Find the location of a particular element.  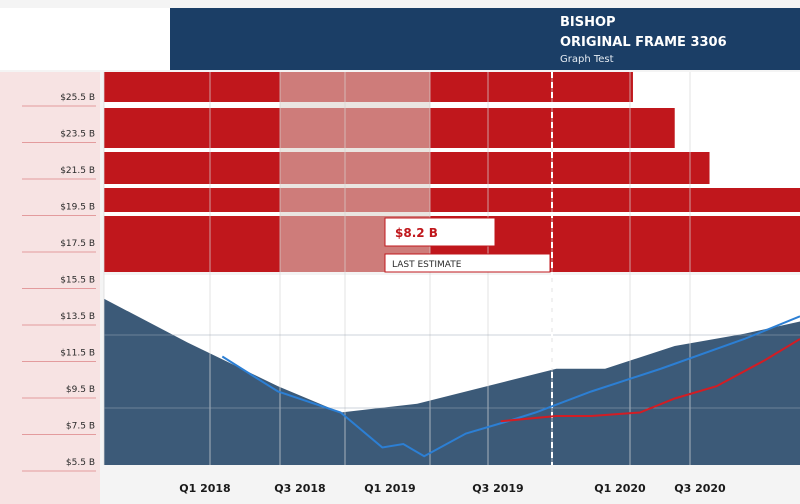

x-tick-label: Q3 2019 is located at coordinates (497, 488).